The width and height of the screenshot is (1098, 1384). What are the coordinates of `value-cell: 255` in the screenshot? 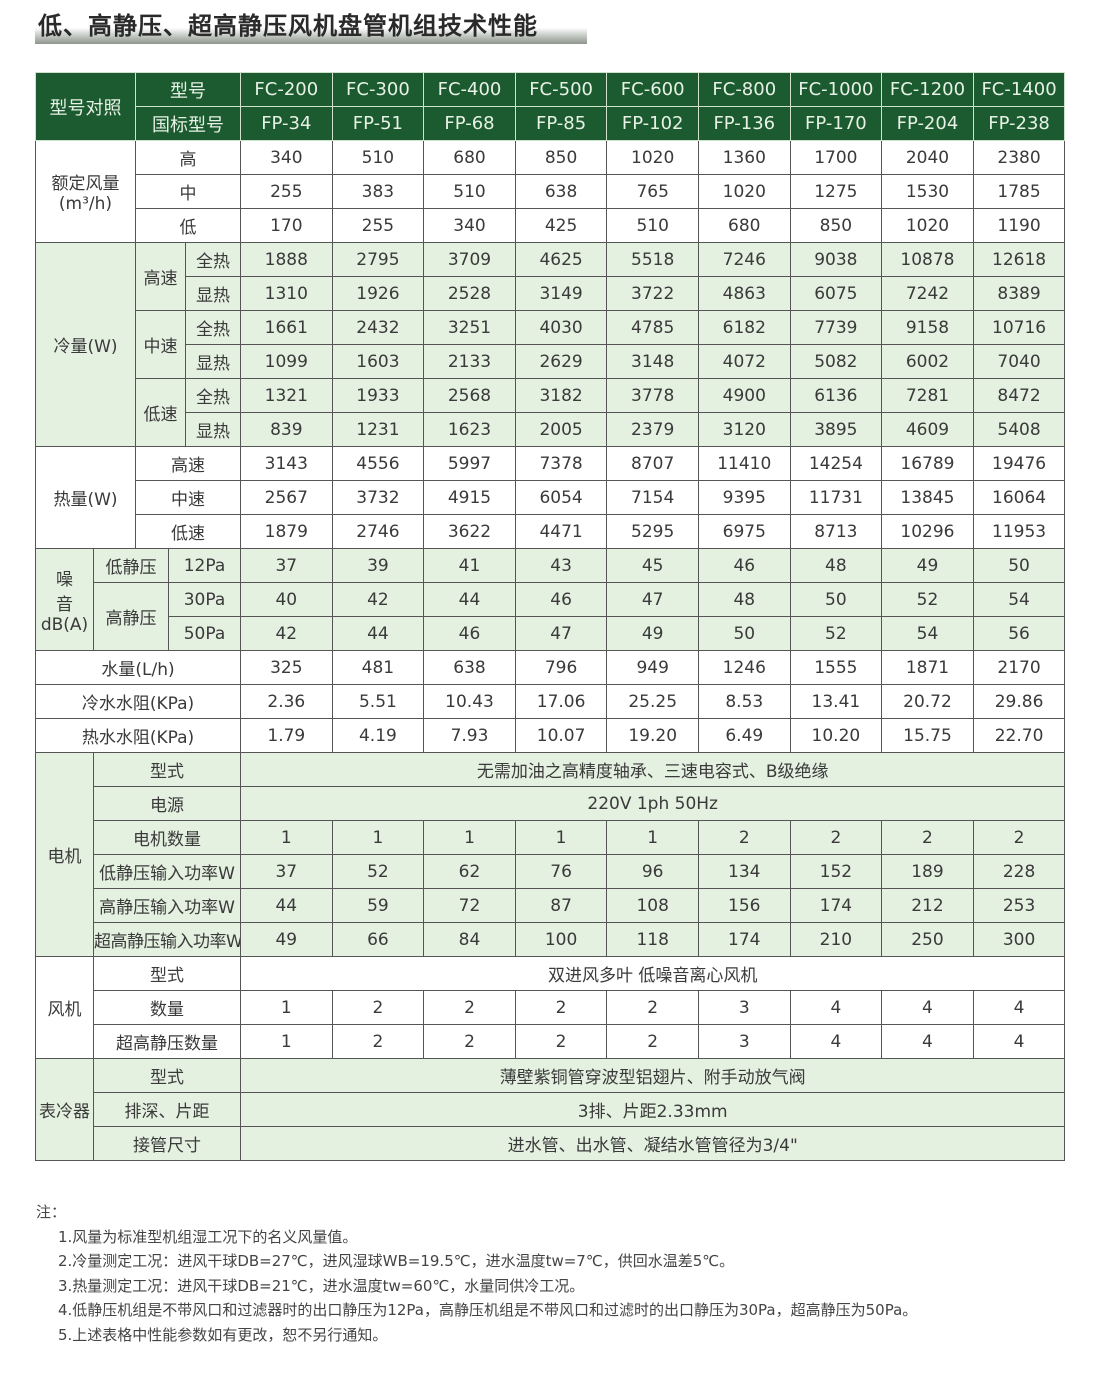 It's located at (378, 225).